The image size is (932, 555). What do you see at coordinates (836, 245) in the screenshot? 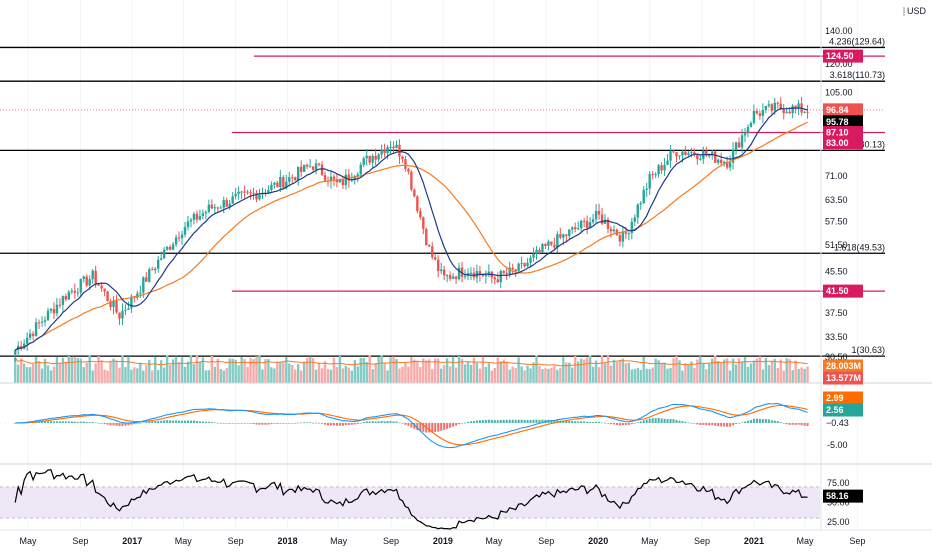
I see `price-axis-label: 51.50` at bounding box center [836, 245].